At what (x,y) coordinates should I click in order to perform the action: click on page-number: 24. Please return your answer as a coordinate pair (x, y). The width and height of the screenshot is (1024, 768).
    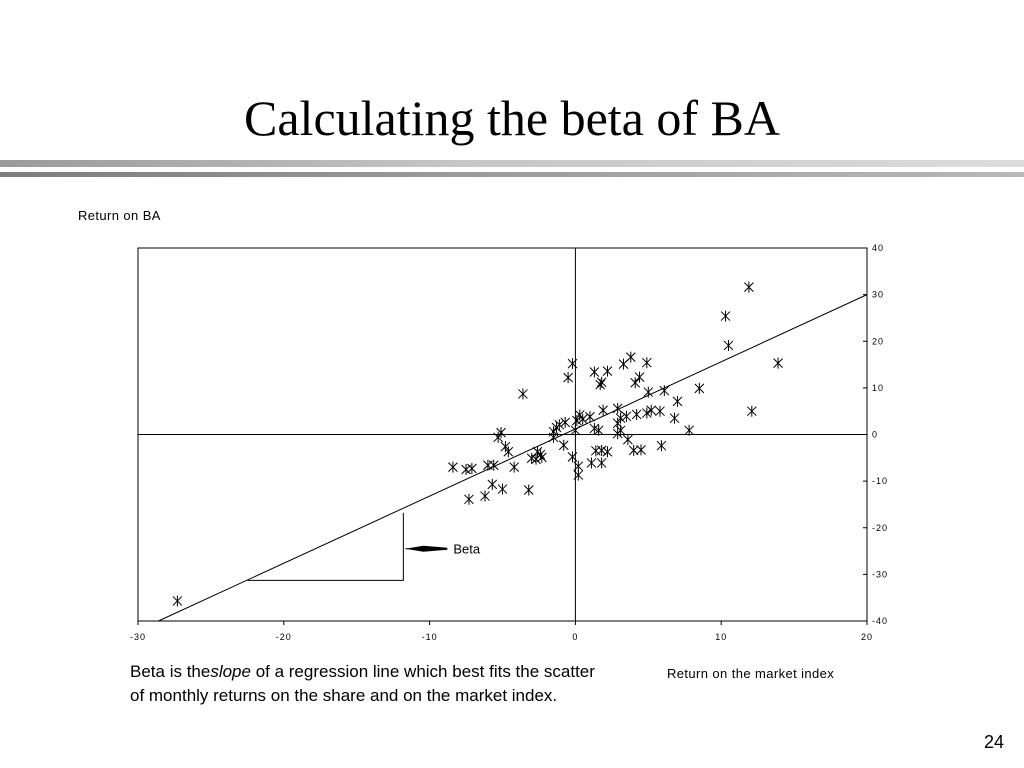
    Looking at the image, I should click on (993, 742).